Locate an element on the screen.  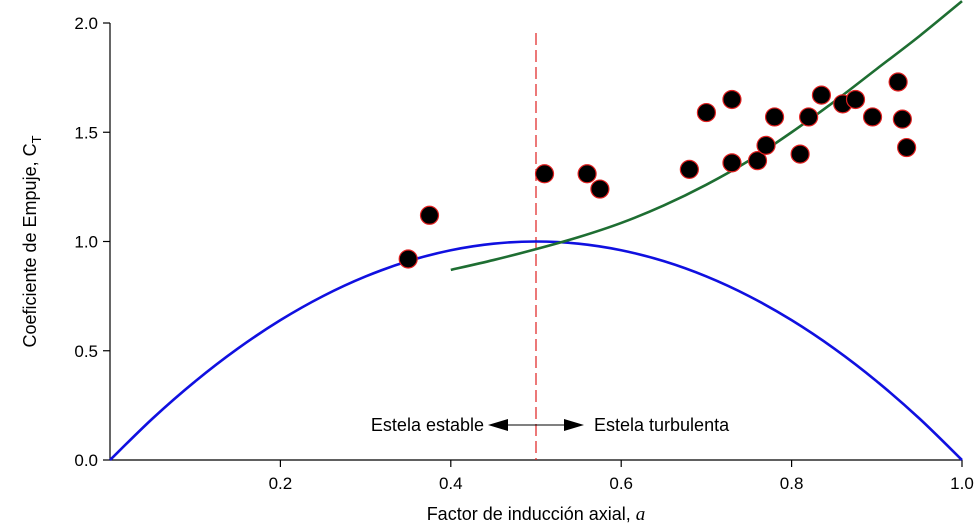
x-axis-title-text: Factor de inducción axial, is located at coordinates (531, 514).